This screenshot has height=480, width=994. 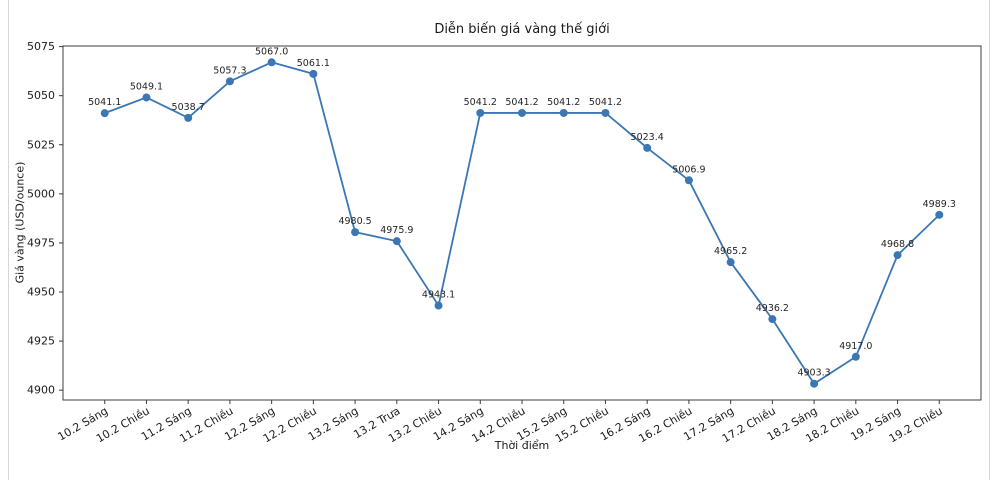 What do you see at coordinates (229, 70) in the screenshot?
I see `data-point-label: 5057.3` at bounding box center [229, 70].